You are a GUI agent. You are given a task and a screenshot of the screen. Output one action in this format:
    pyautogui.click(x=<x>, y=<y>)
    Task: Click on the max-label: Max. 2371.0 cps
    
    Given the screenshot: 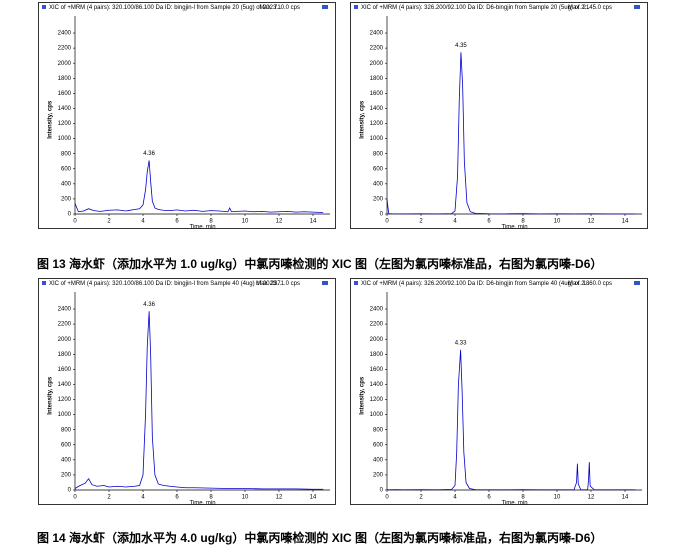 What is the action you would take?
    pyautogui.click(x=278, y=284)
    